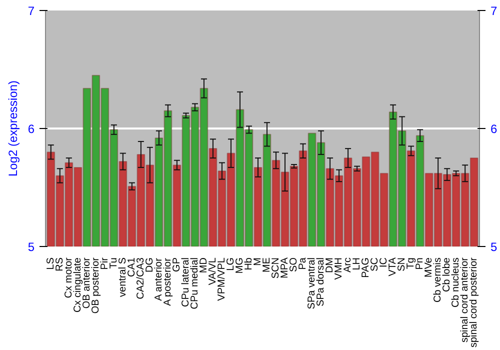 The width and height of the screenshot is (500, 350). I want to click on y-tick-label: 6, so click(31, 129).